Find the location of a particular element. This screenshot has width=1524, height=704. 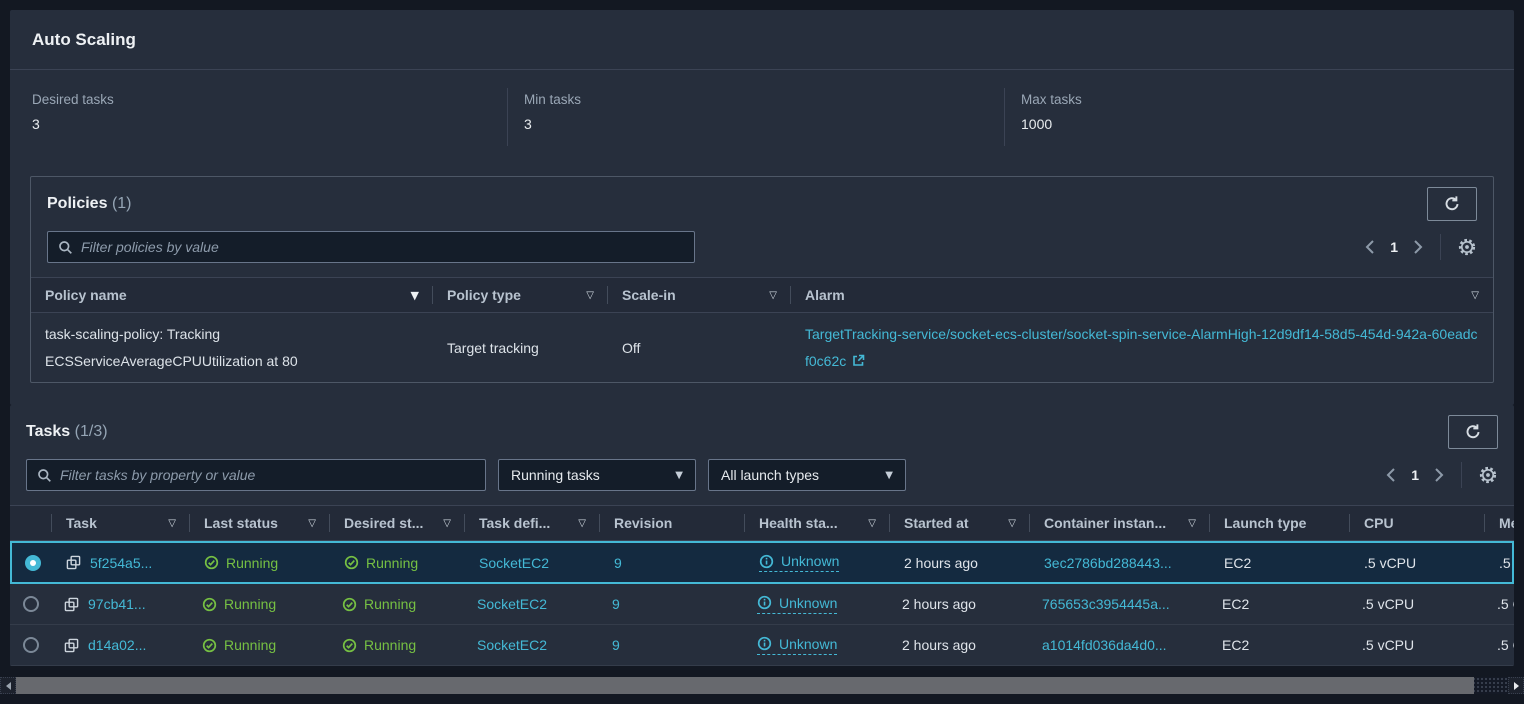

column-scale-in: Scale-in ▽ is located at coordinates (699, 295).